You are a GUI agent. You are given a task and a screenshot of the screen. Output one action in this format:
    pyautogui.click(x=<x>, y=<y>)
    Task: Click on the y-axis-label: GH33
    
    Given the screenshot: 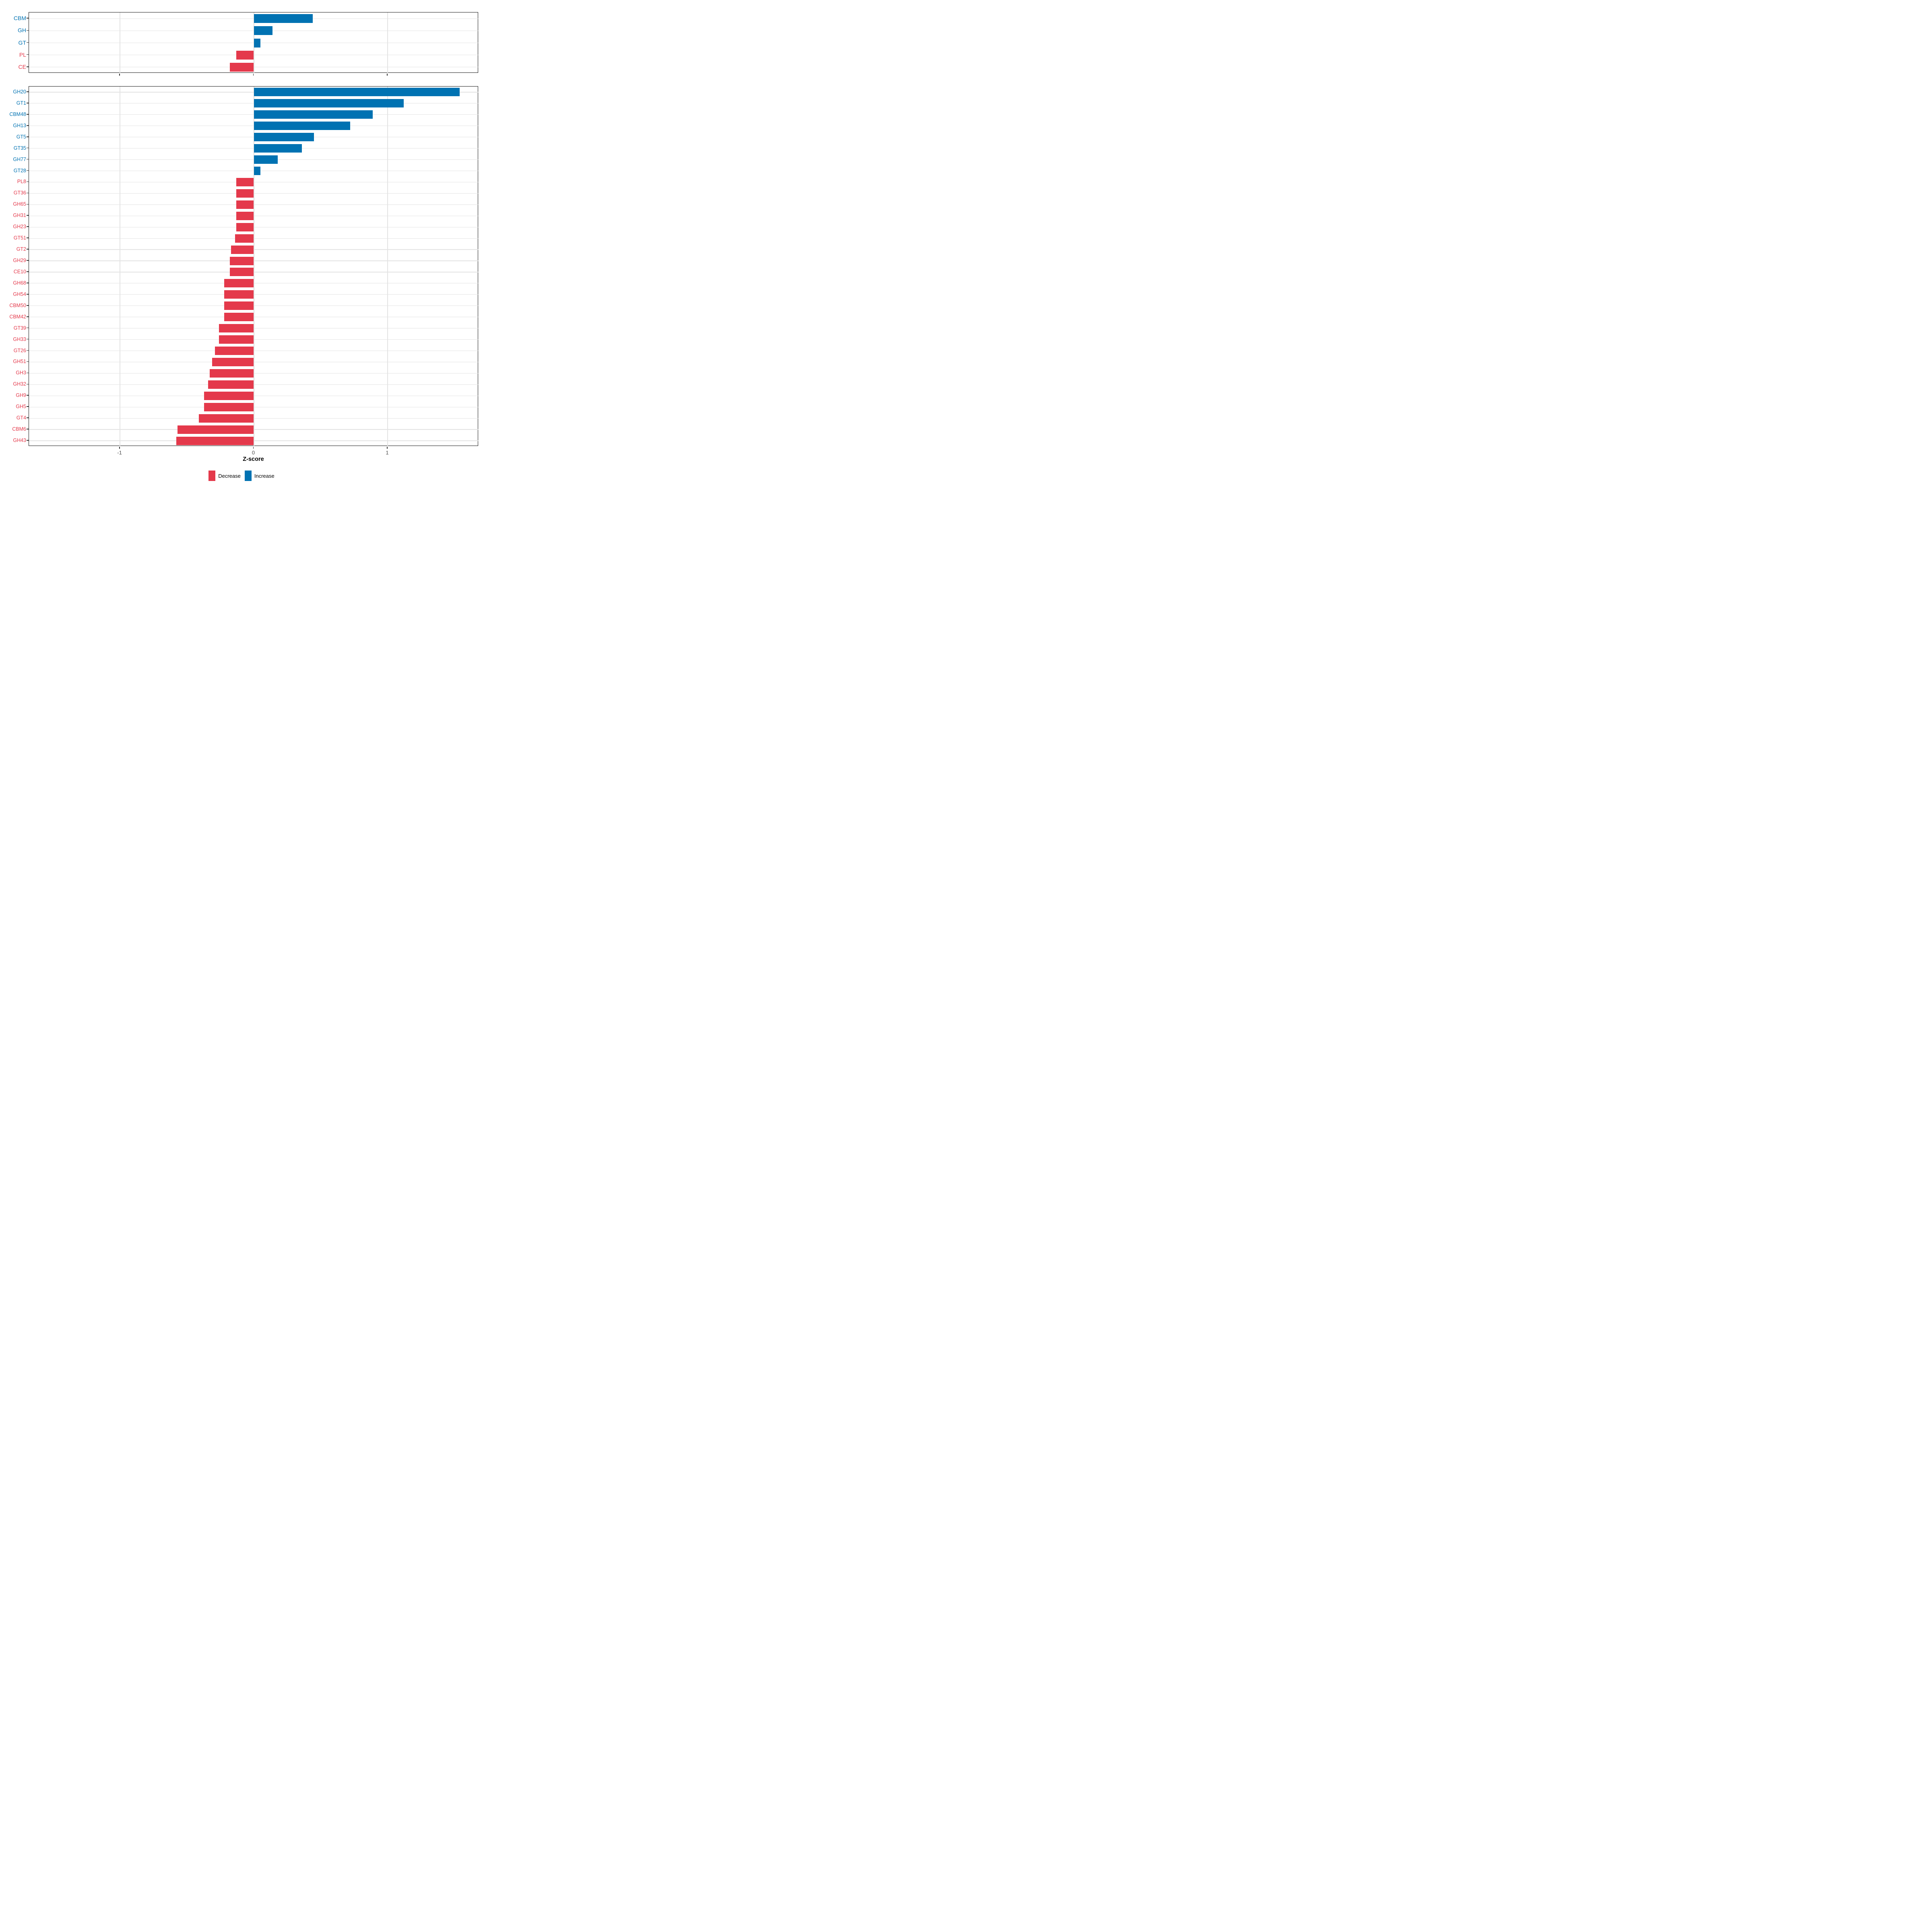 What is the action you would take?
    pyautogui.click(x=19, y=339)
    